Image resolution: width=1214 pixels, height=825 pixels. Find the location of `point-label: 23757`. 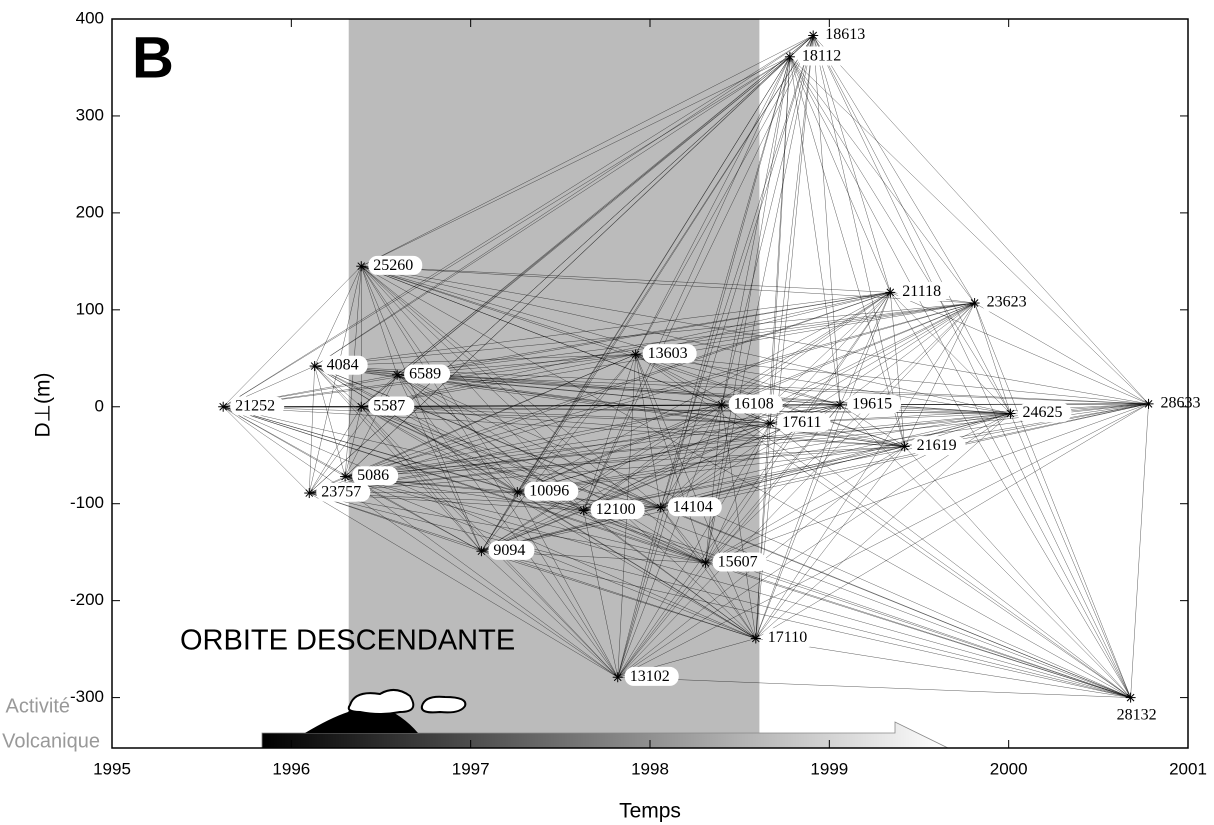

point-label: 23757 is located at coordinates (341, 492).